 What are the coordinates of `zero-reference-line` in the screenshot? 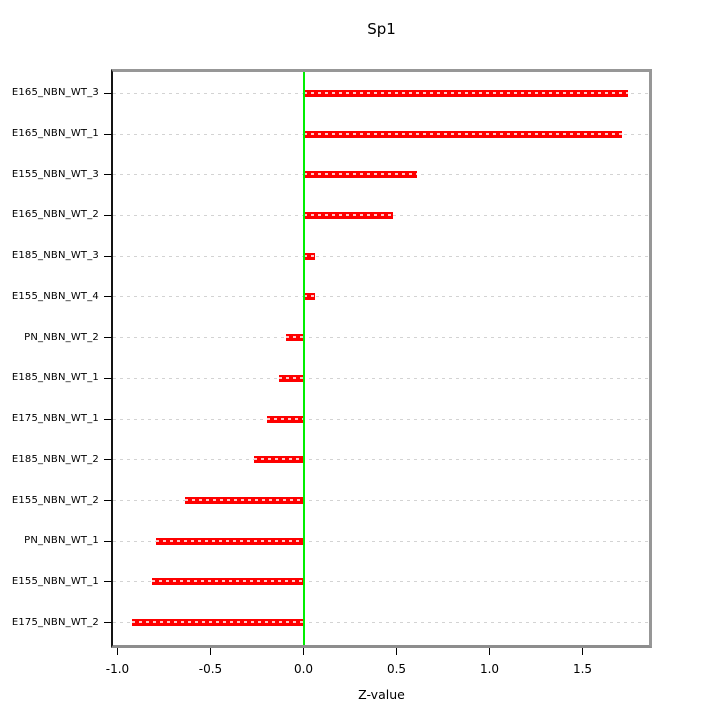 It's located at (303, 358).